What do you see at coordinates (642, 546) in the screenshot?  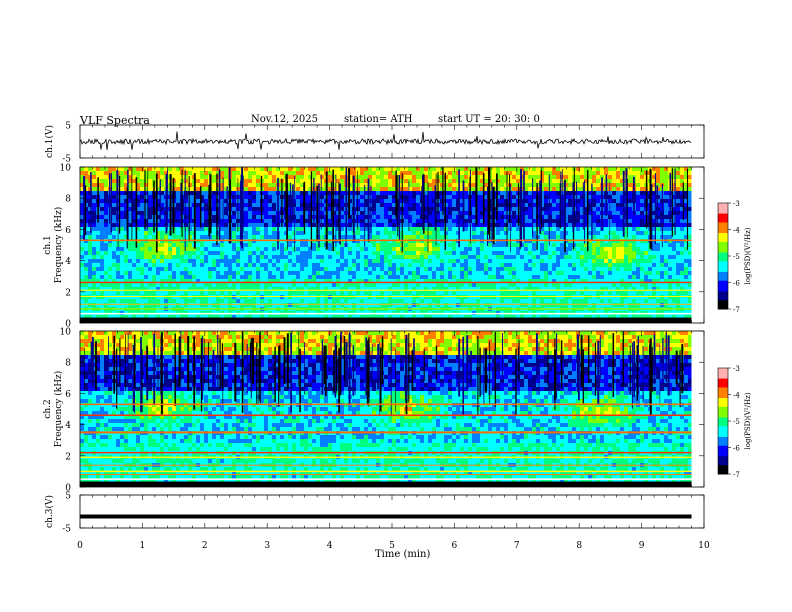 I see `x-tick-label: 9` at bounding box center [642, 546].